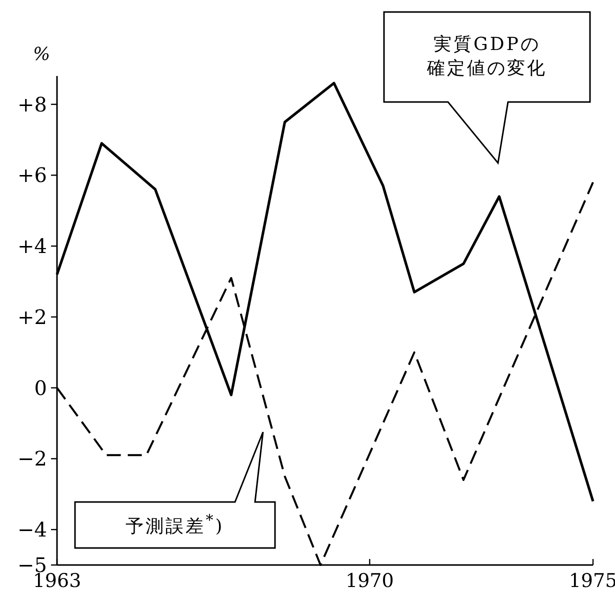 This screenshot has height=597, width=615. What do you see at coordinates (32, 530) in the screenshot?
I see `y-tick-label: −4` at bounding box center [32, 530].